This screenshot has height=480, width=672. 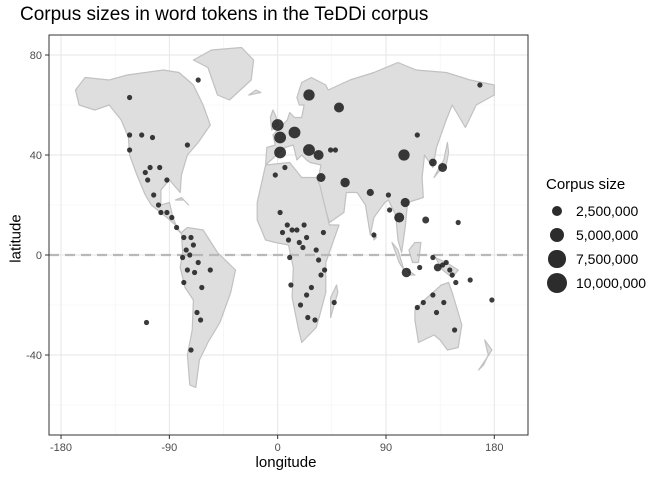 What do you see at coordinates (586, 184) in the screenshot?
I see `legend-title: Corpus size` at bounding box center [586, 184].